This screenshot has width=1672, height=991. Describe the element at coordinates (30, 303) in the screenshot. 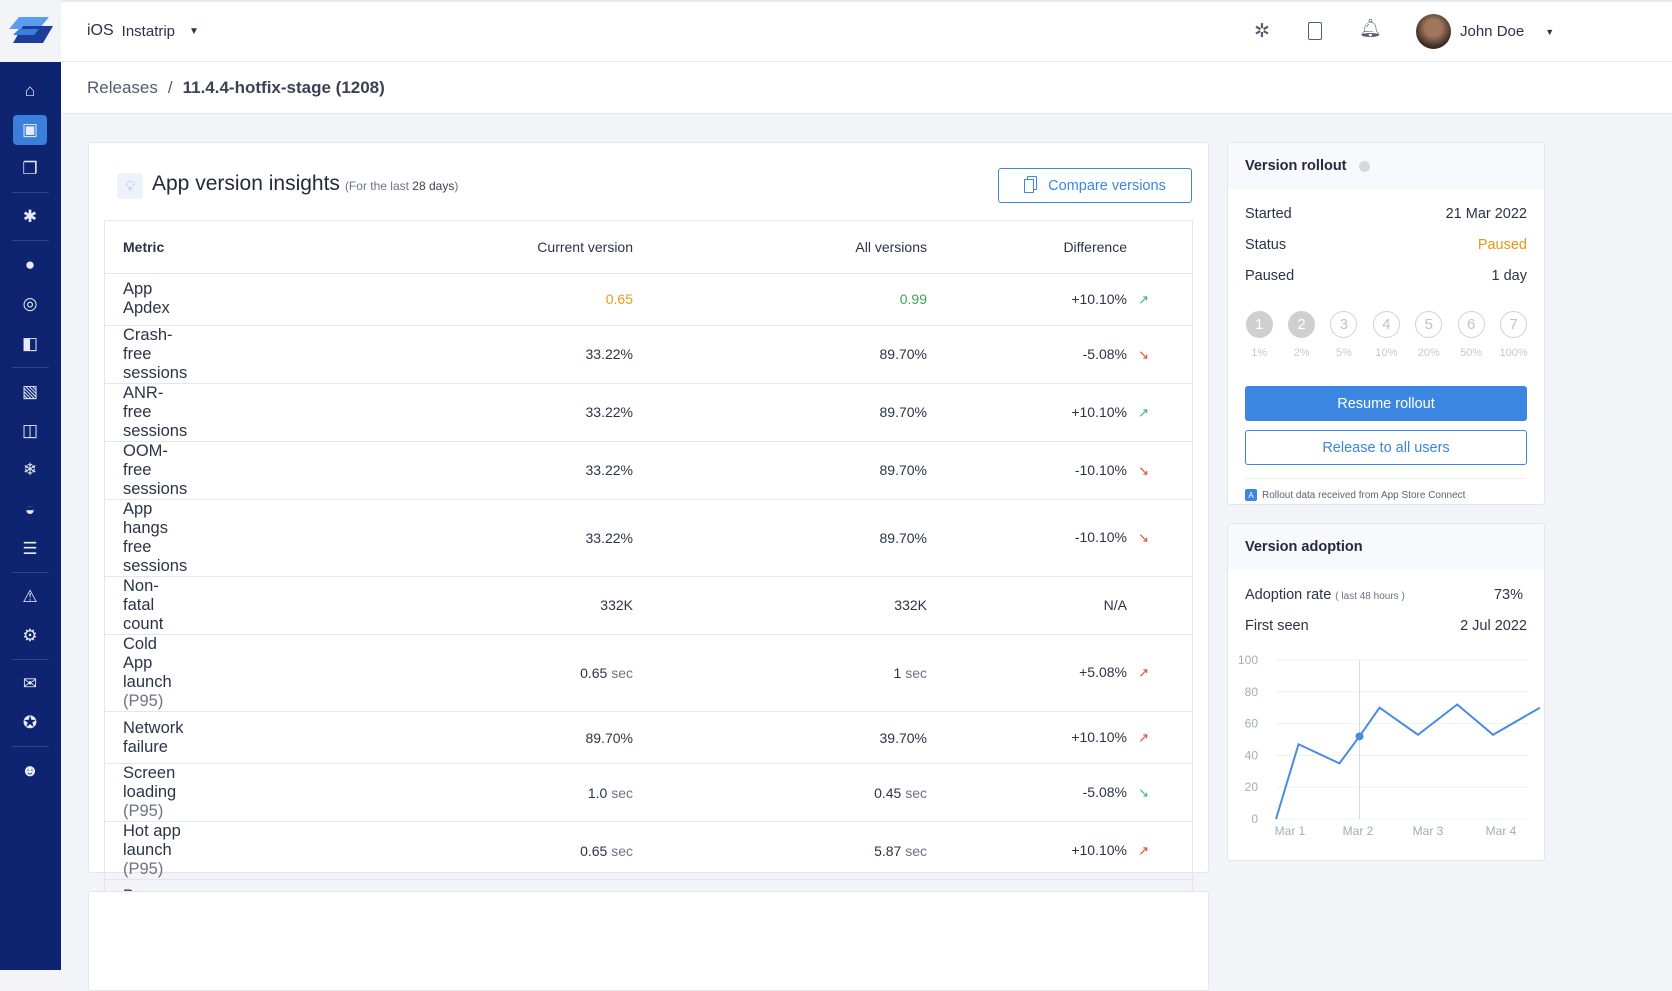

I see `anr-icon: ◎` at that location.